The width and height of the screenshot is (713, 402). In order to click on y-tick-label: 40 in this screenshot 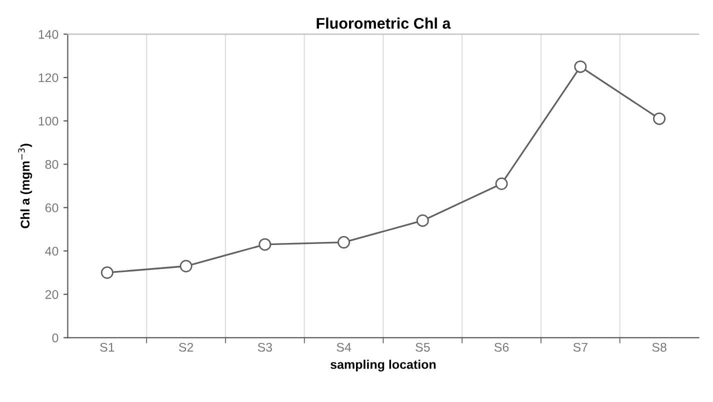, I will do `click(51, 251)`.